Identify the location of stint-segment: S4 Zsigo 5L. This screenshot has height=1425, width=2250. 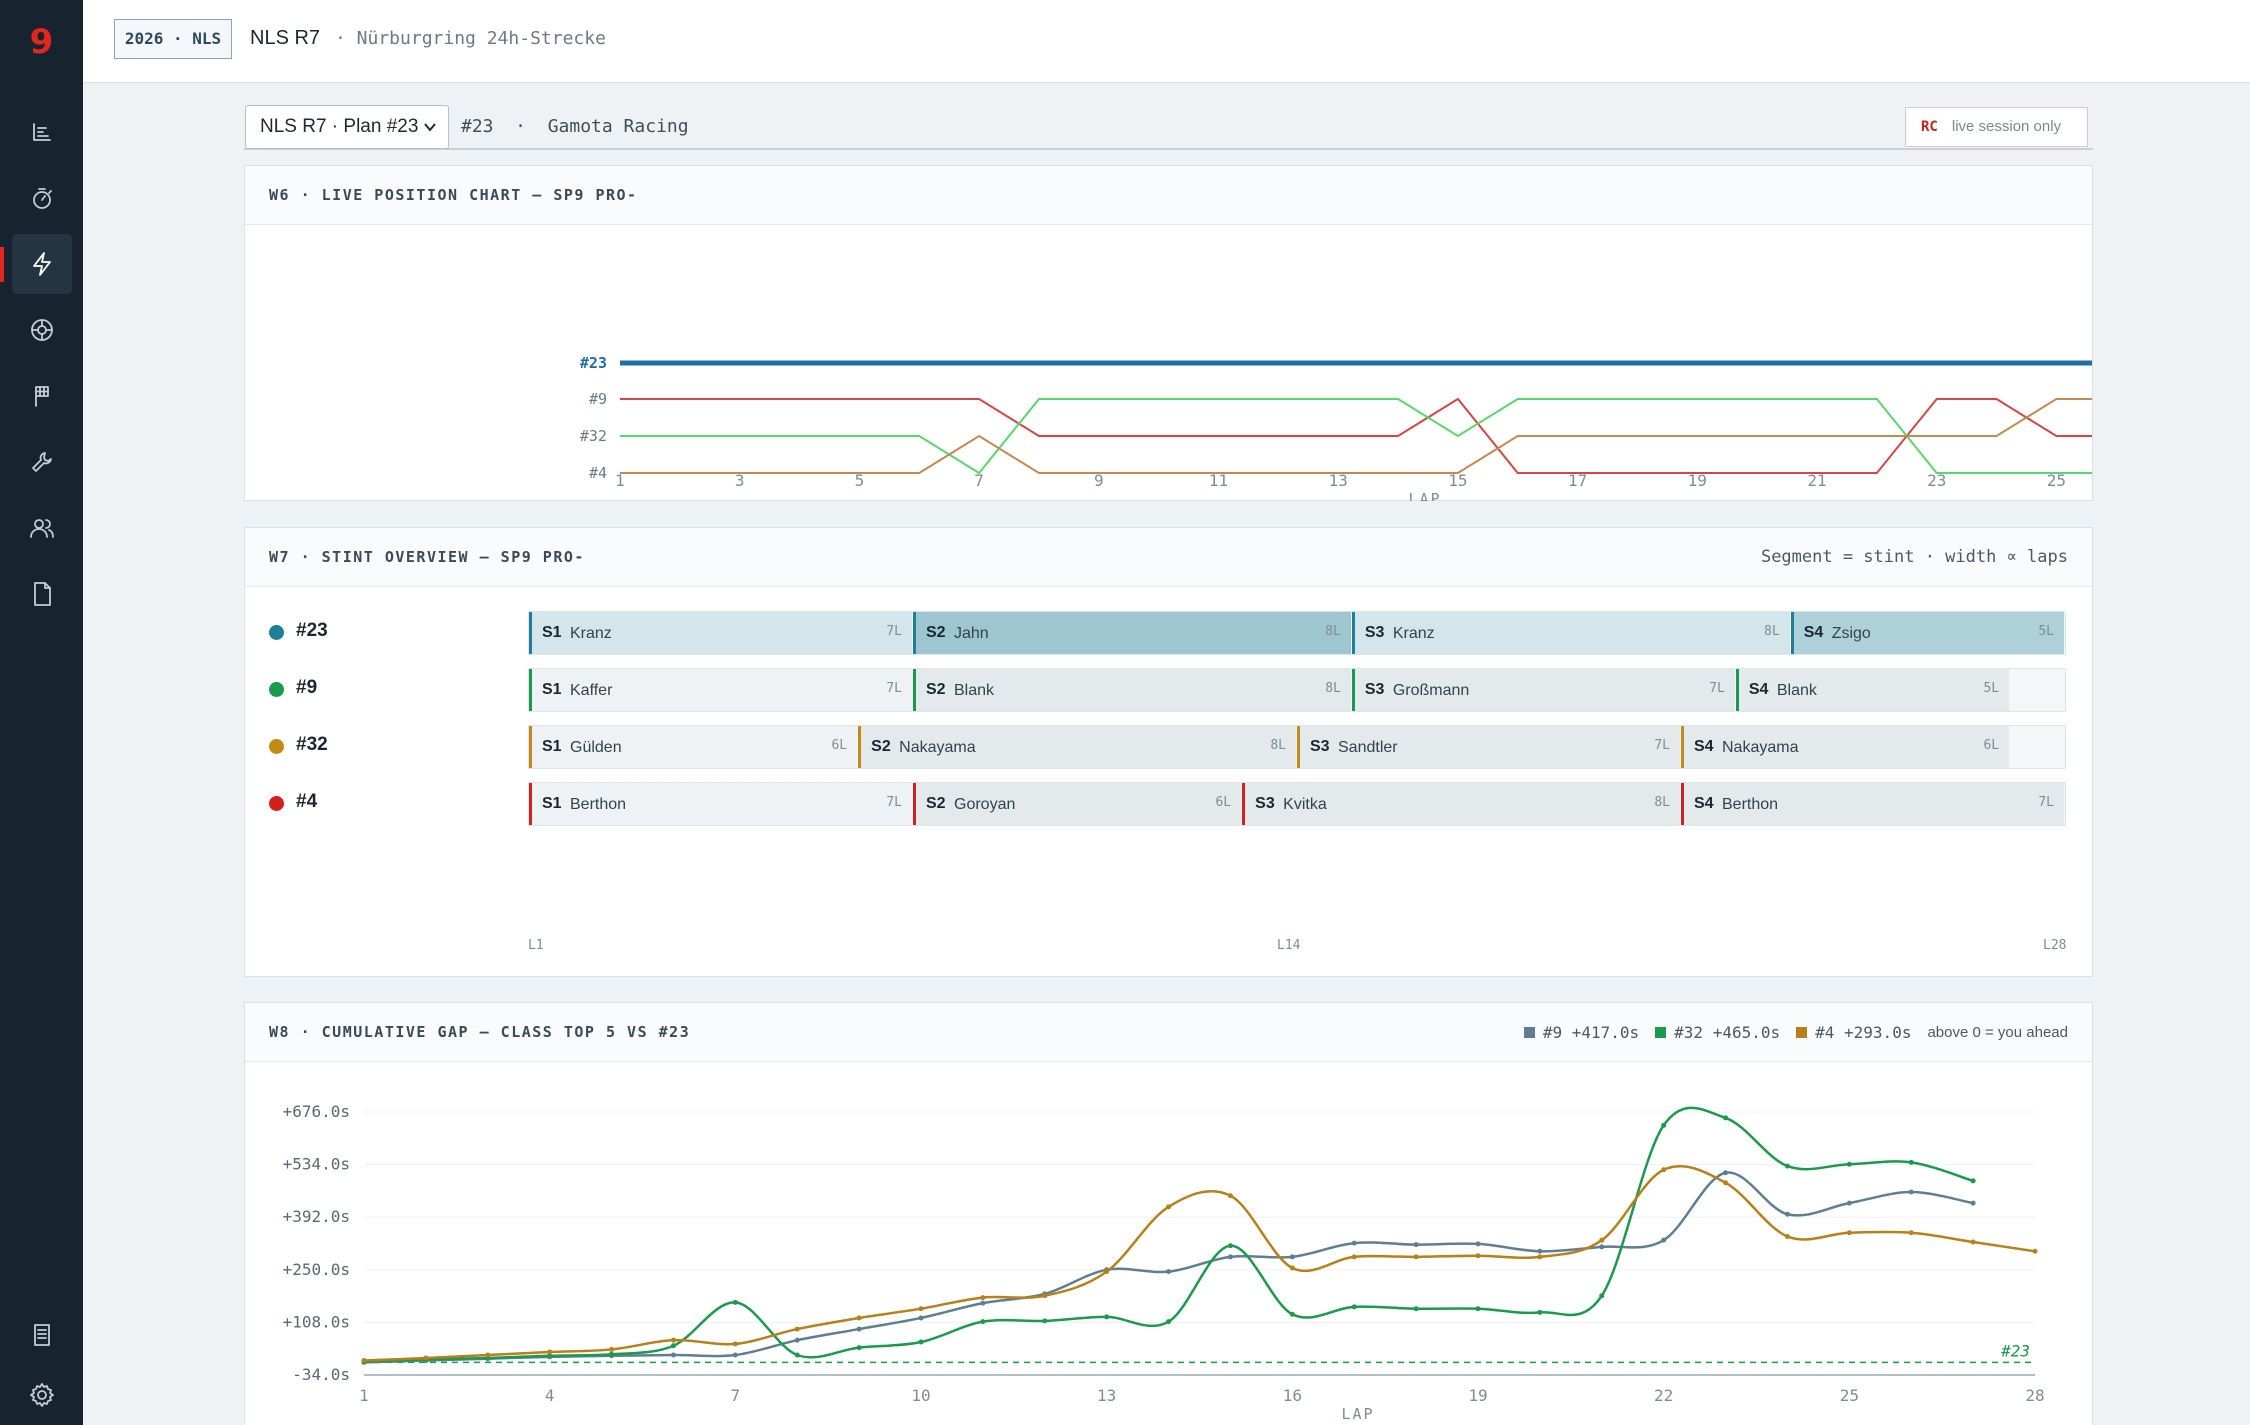
(1927, 633).